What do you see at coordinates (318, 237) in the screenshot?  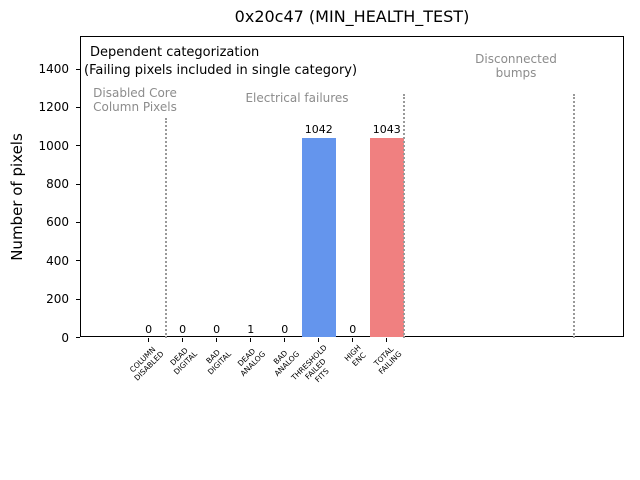 I see `bar-threshold-failed-fits` at bounding box center [318, 237].